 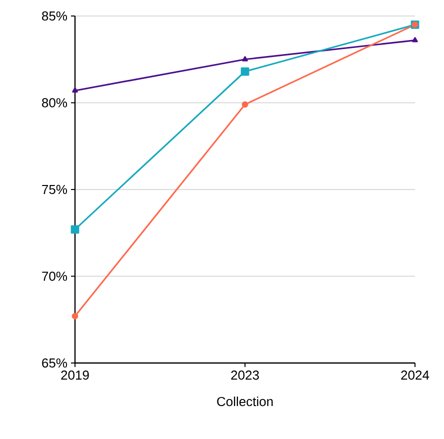 What do you see at coordinates (415, 375) in the screenshot?
I see `x-tick-label: 2024` at bounding box center [415, 375].